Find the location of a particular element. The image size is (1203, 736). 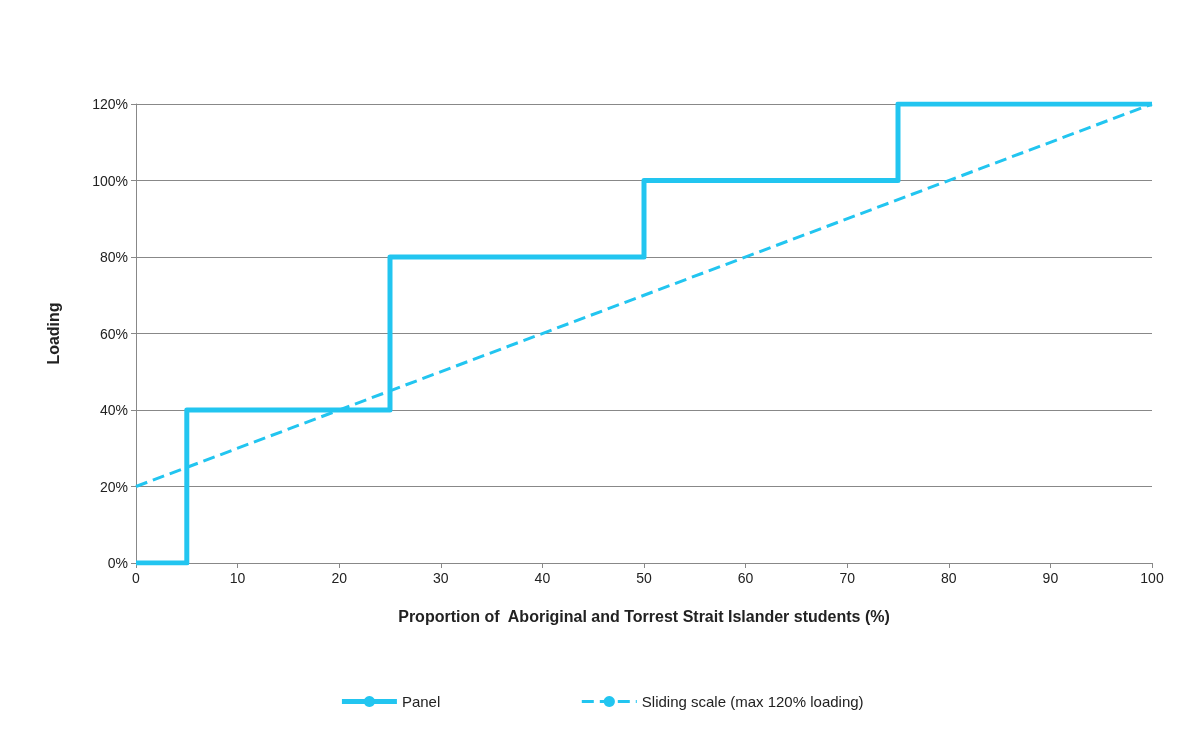

x-tick-label: 0 is located at coordinates (136, 578).